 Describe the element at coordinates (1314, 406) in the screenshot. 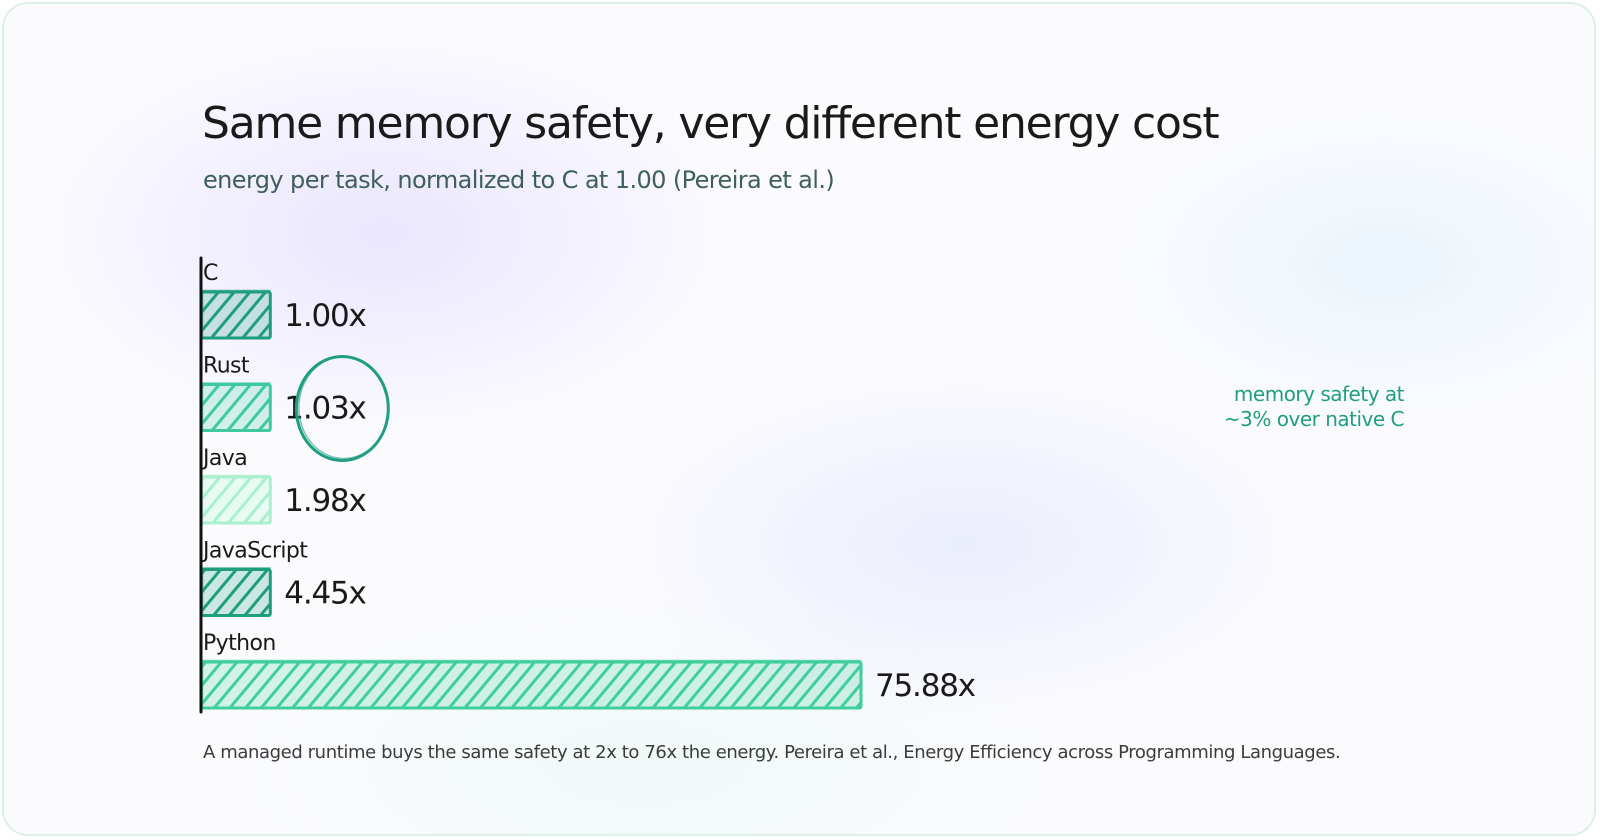

I see `annotation-note: memory safety at ~3% over native C` at that location.